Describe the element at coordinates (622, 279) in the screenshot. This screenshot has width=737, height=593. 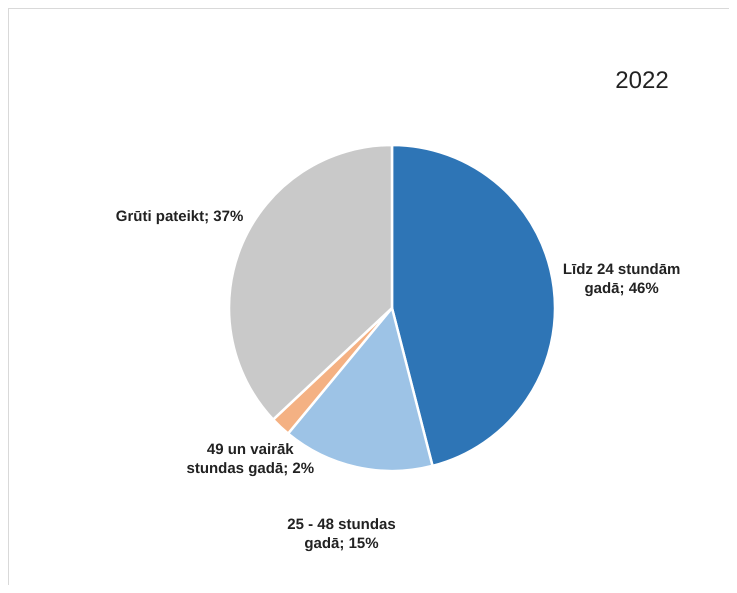
I see `slice-label: Līdz 24 stundām gadā; 46%` at that location.